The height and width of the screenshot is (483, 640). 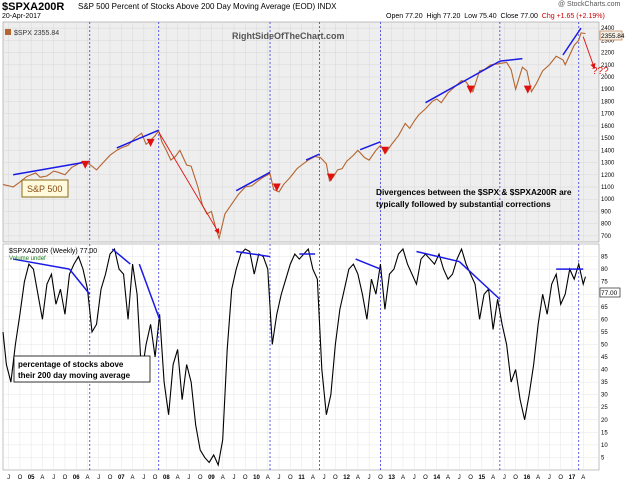 I want to click on price-y-tick-label: 2200, so click(x=608, y=54).